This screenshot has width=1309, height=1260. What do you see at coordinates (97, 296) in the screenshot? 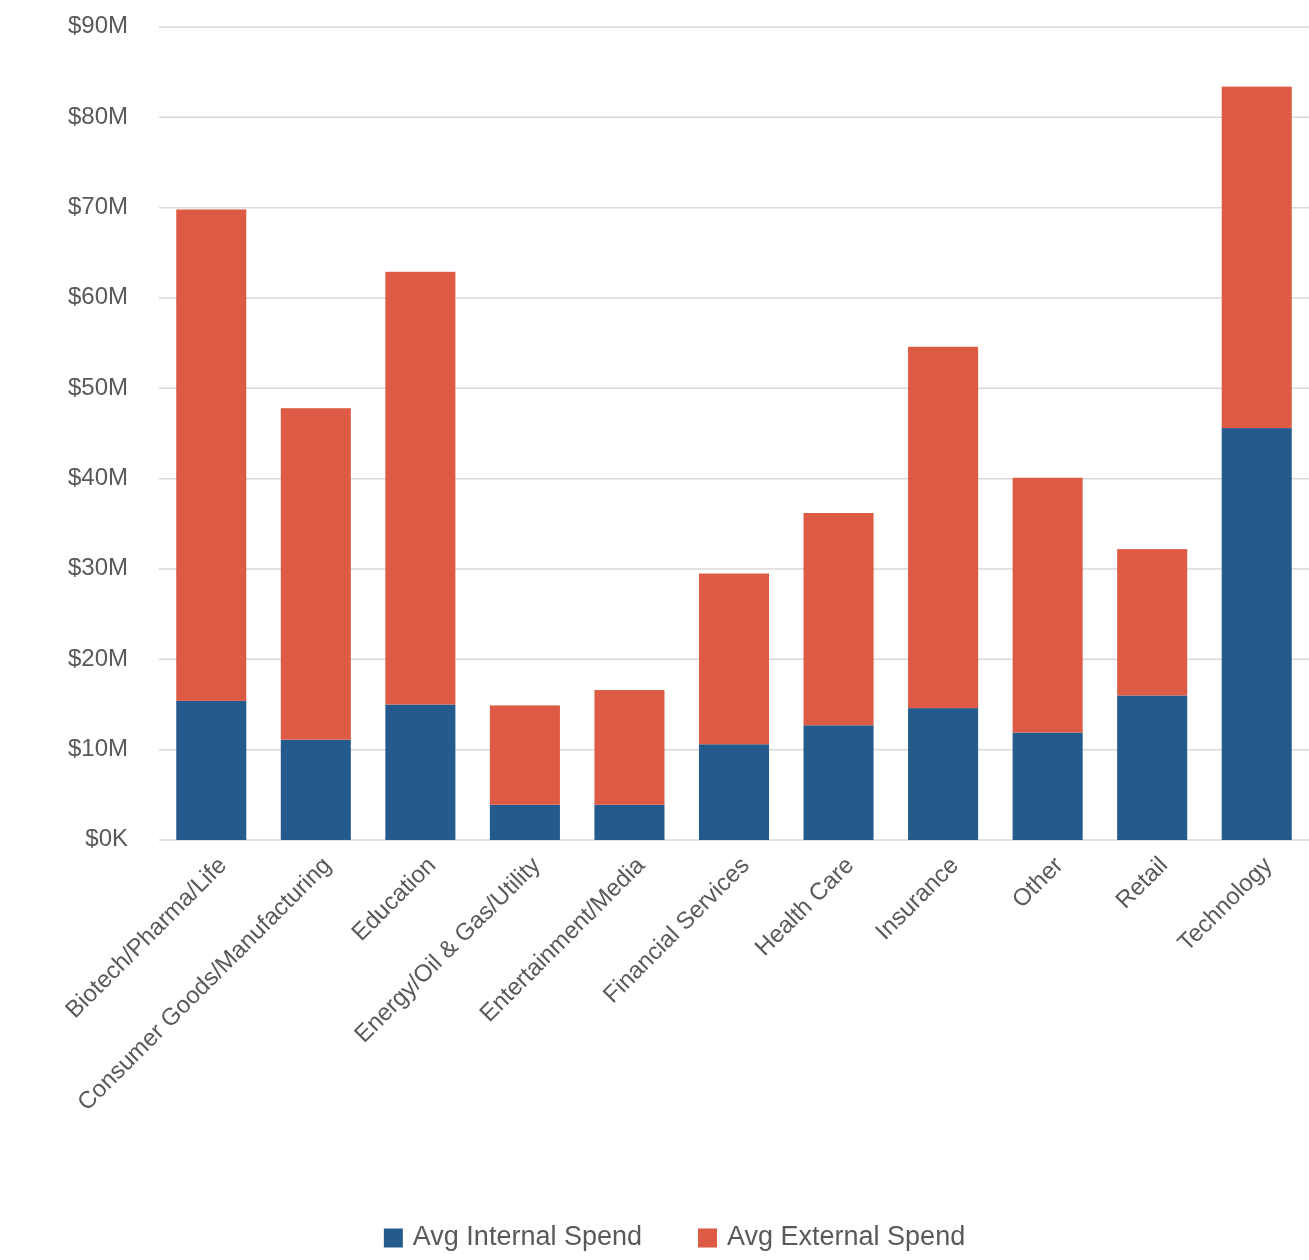
I see `y-tick-label: $60M` at bounding box center [97, 296].